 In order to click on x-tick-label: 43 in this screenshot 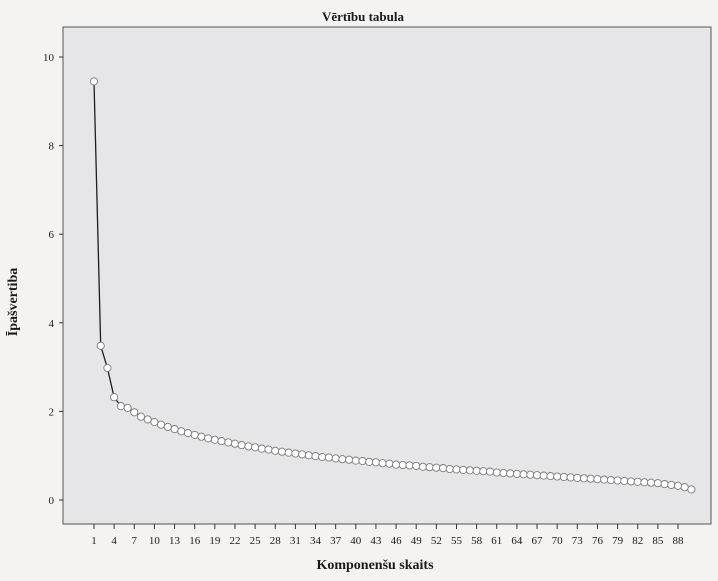, I will do `click(376, 541)`.